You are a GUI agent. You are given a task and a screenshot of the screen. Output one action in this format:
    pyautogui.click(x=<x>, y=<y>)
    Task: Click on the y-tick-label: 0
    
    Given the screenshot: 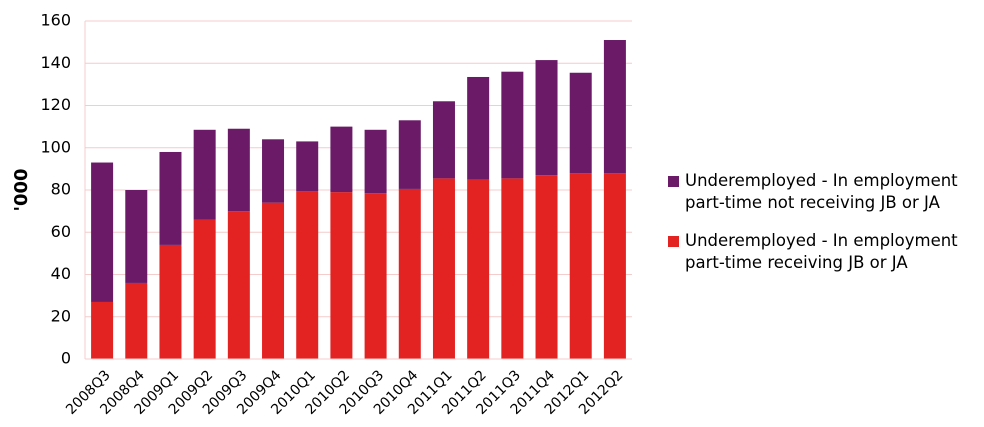 What is the action you would take?
    pyautogui.click(x=66, y=358)
    